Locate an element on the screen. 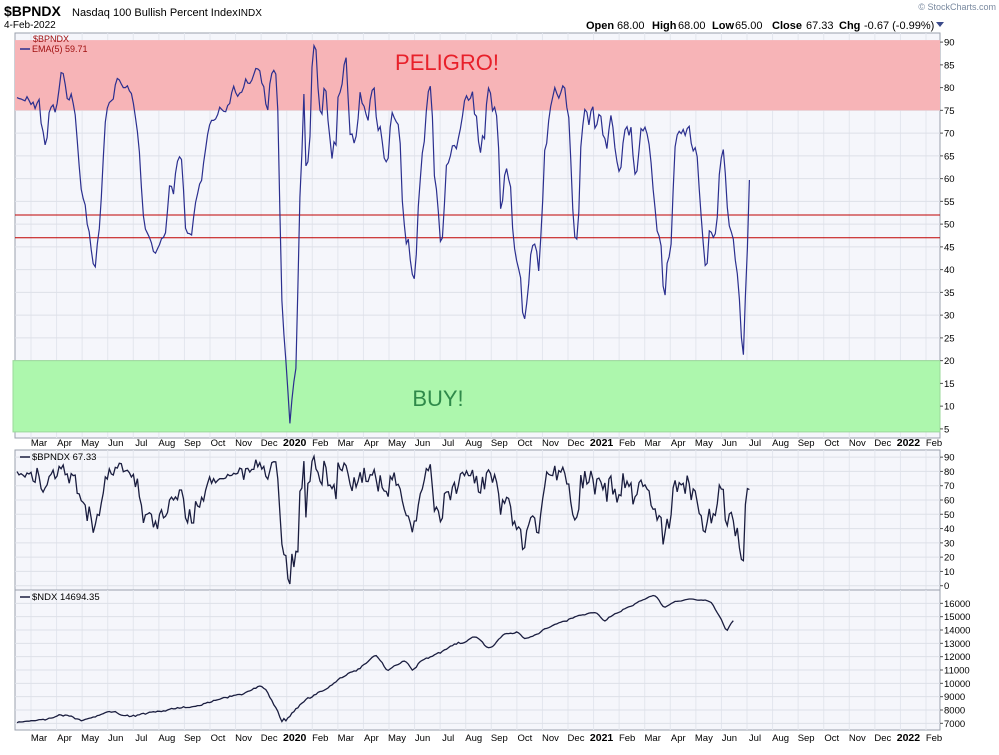 The height and width of the screenshot is (755, 999). chg-value: -0.67 (-0.99%) is located at coordinates (899, 26).